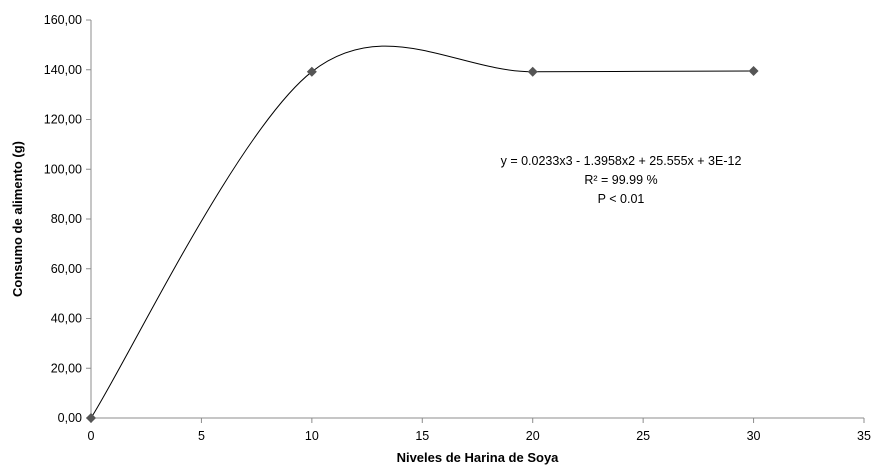 The image size is (875, 466). What do you see at coordinates (91, 436) in the screenshot?
I see `x-tick-label: 0` at bounding box center [91, 436].